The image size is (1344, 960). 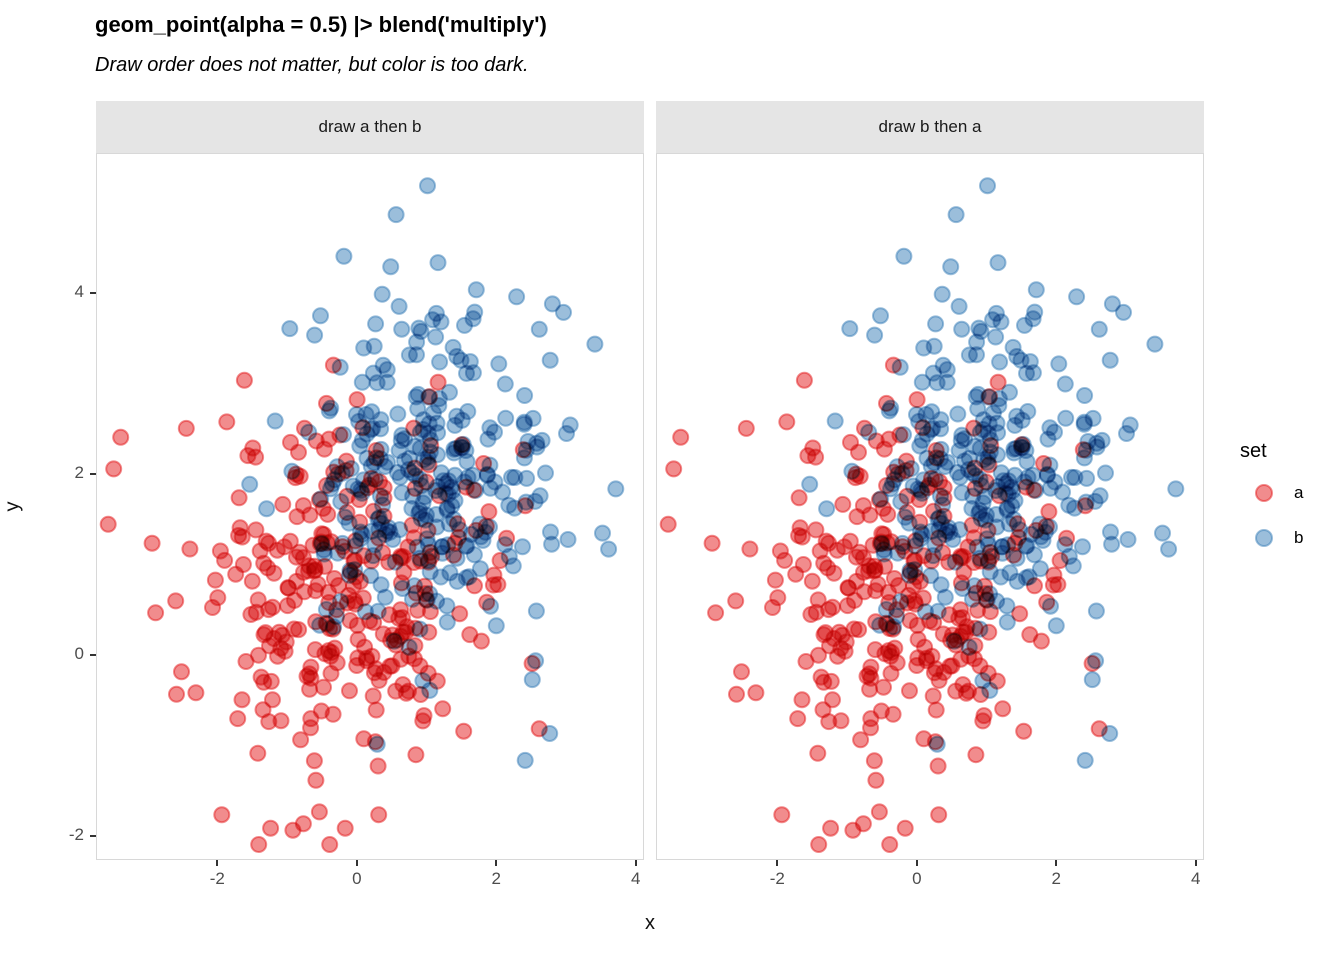 I want to click on legend-item-label: a, so click(x=1299, y=492).